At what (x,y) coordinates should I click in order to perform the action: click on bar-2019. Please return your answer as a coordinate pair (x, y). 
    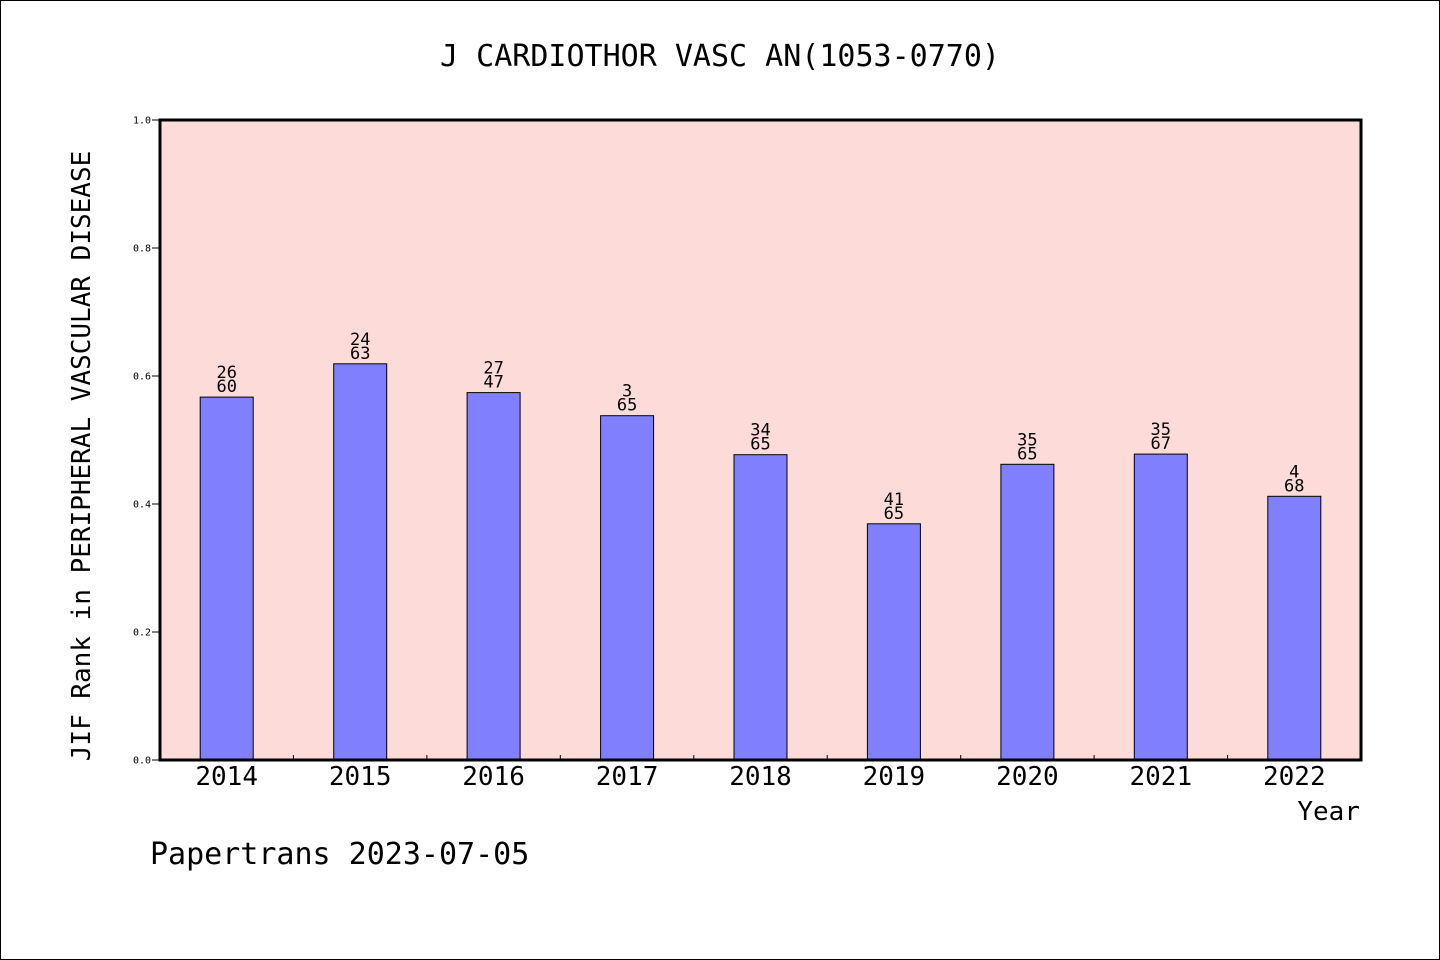
    Looking at the image, I should click on (893, 642).